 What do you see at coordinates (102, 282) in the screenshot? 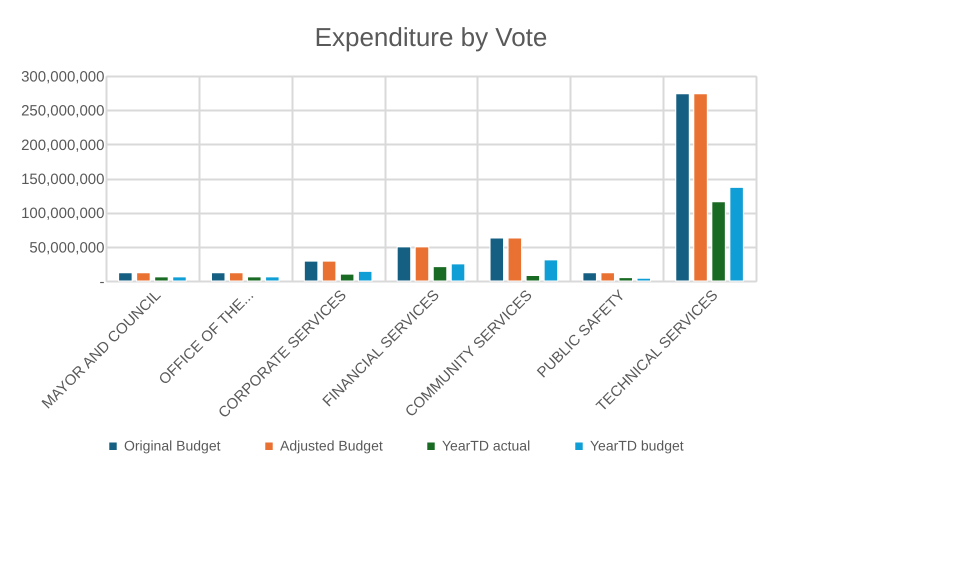
I see `y-tick-label: -` at bounding box center [102, 282].